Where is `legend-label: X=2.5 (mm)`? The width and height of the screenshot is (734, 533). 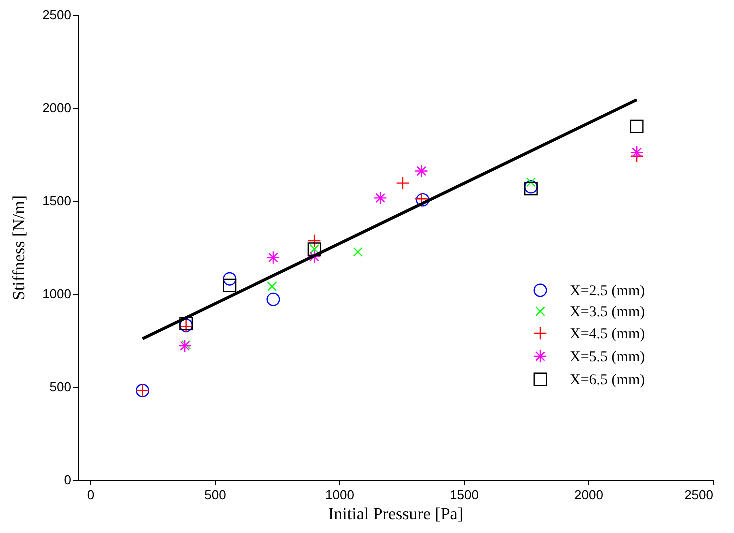
legend-label: X=2.5 (mm) is located at coordinates (608, 292).